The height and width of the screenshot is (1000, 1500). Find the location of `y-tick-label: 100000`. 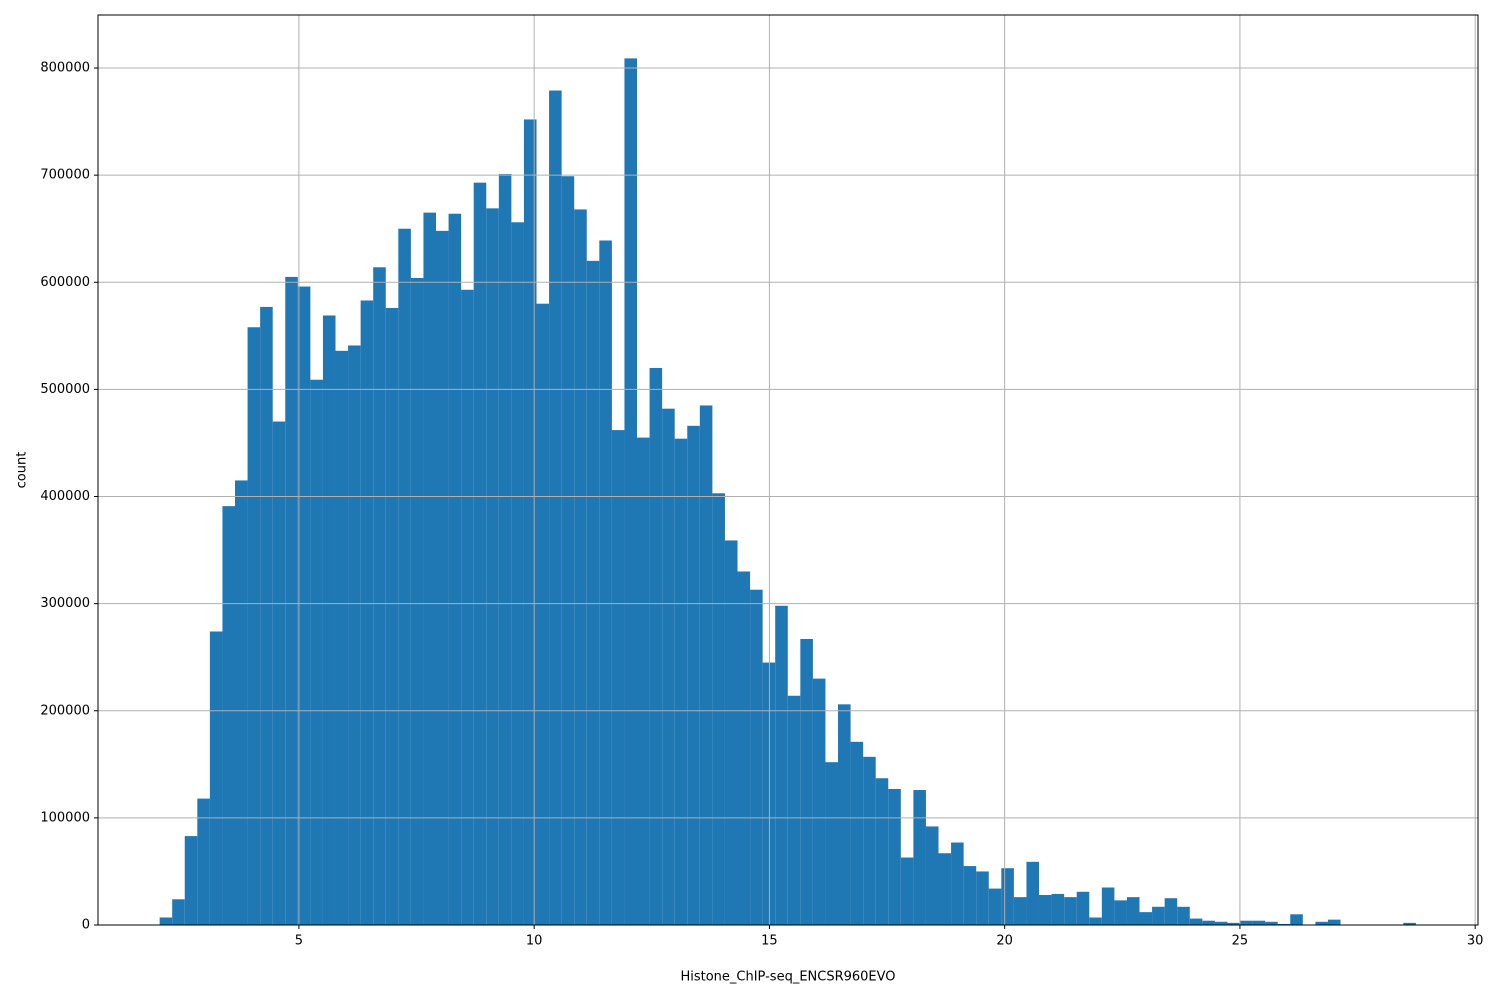

y-tick-label: 100000 is located at coordinates (65, 817).